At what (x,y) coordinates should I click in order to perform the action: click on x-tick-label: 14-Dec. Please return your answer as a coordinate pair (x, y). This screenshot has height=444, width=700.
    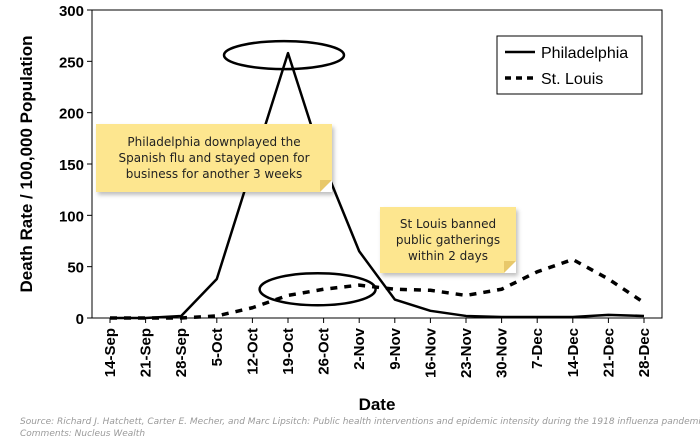
    Looking at the image, I should click on (573, 352).